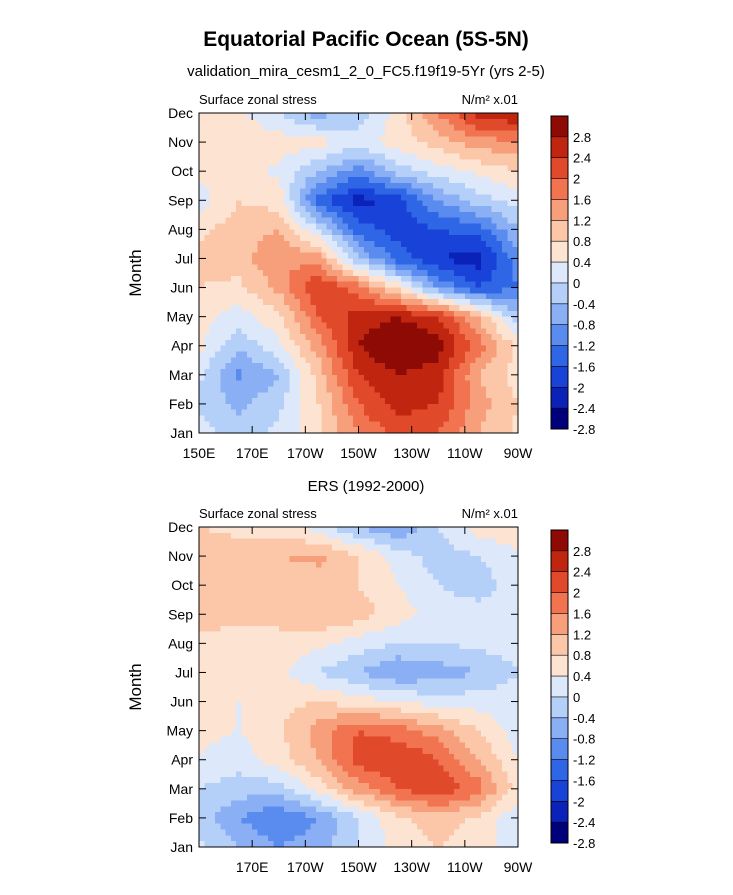 The image size is (733, 895). Describe the element at coordinates (181, 404) in the screenshot. I see `y-tick-label: Feb` at that location.